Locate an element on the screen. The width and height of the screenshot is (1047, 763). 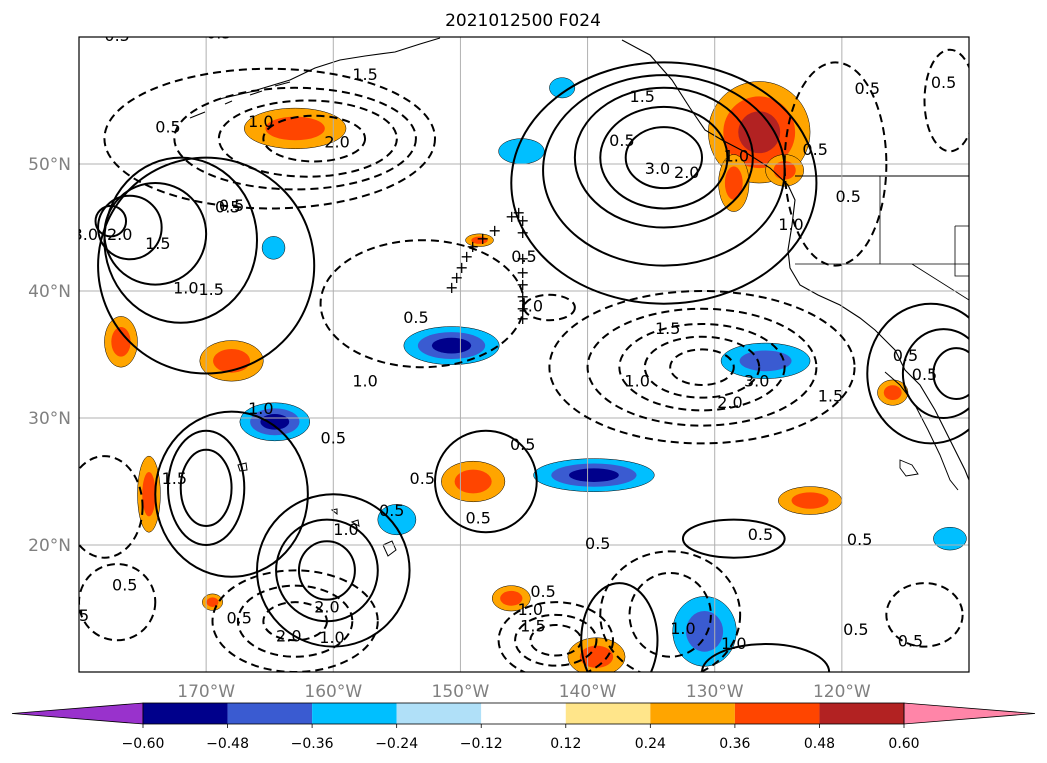
colorbar-tick-label: 0.48 is located at coordinates (819, 744).